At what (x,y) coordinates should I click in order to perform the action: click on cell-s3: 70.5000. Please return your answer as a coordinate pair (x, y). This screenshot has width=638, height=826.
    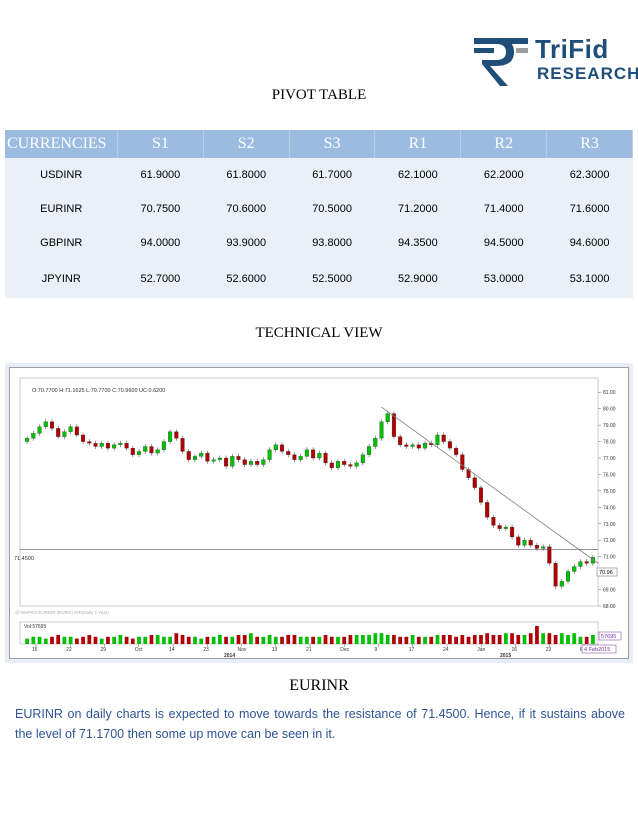
    Looking at the image, I should click on (332, 209).